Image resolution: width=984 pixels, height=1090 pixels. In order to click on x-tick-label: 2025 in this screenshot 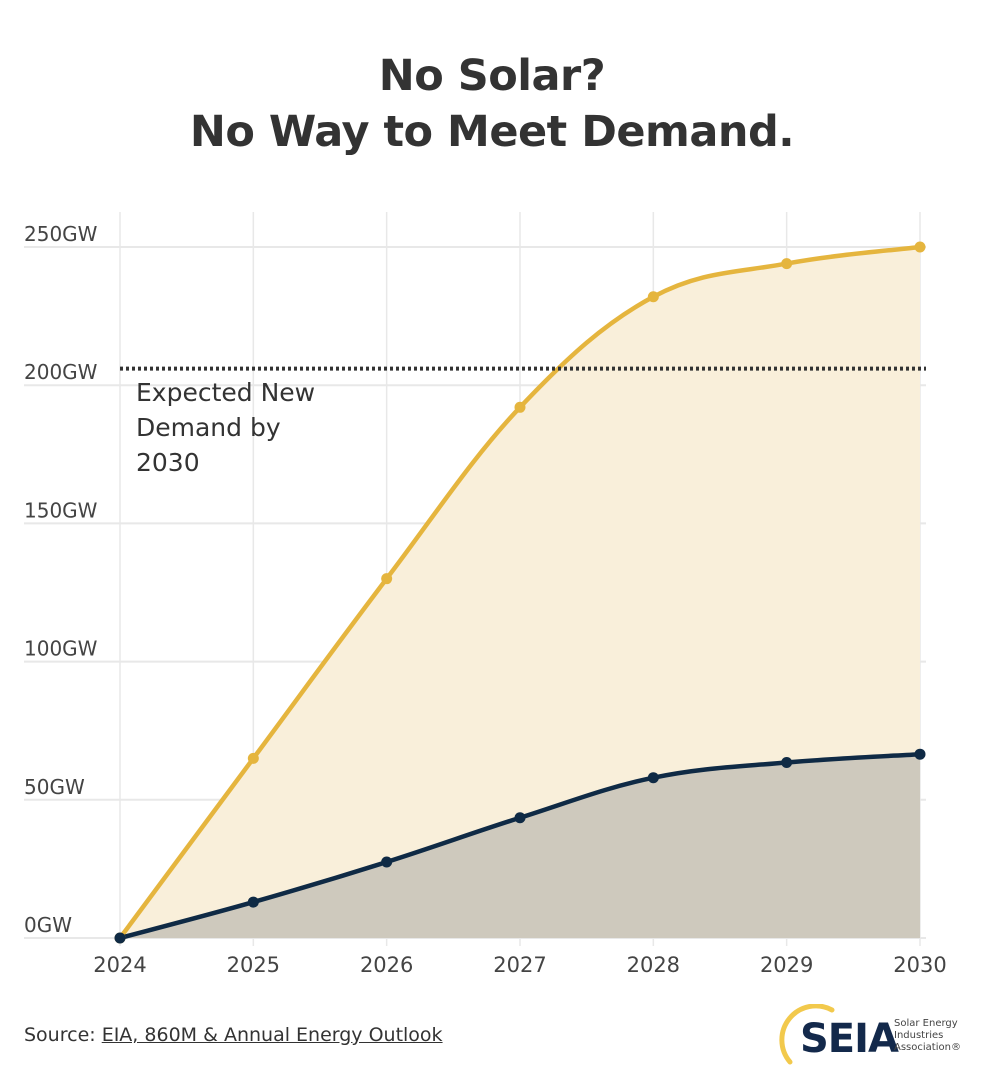, I will do `click(253, 965)`.